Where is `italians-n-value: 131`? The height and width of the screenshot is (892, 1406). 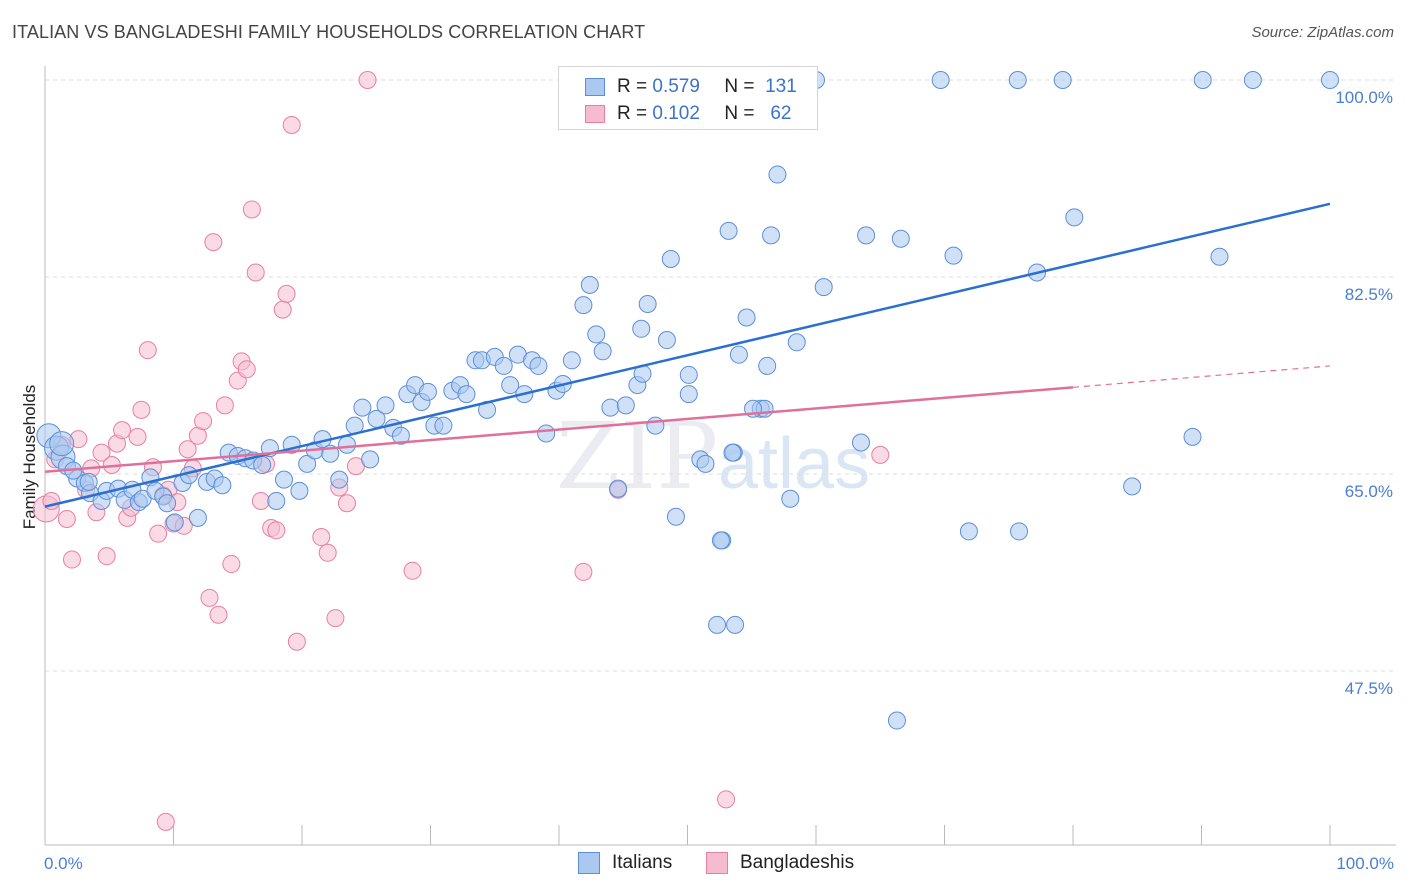
italians-n-value: 131 is located at coordinates (781, 86).